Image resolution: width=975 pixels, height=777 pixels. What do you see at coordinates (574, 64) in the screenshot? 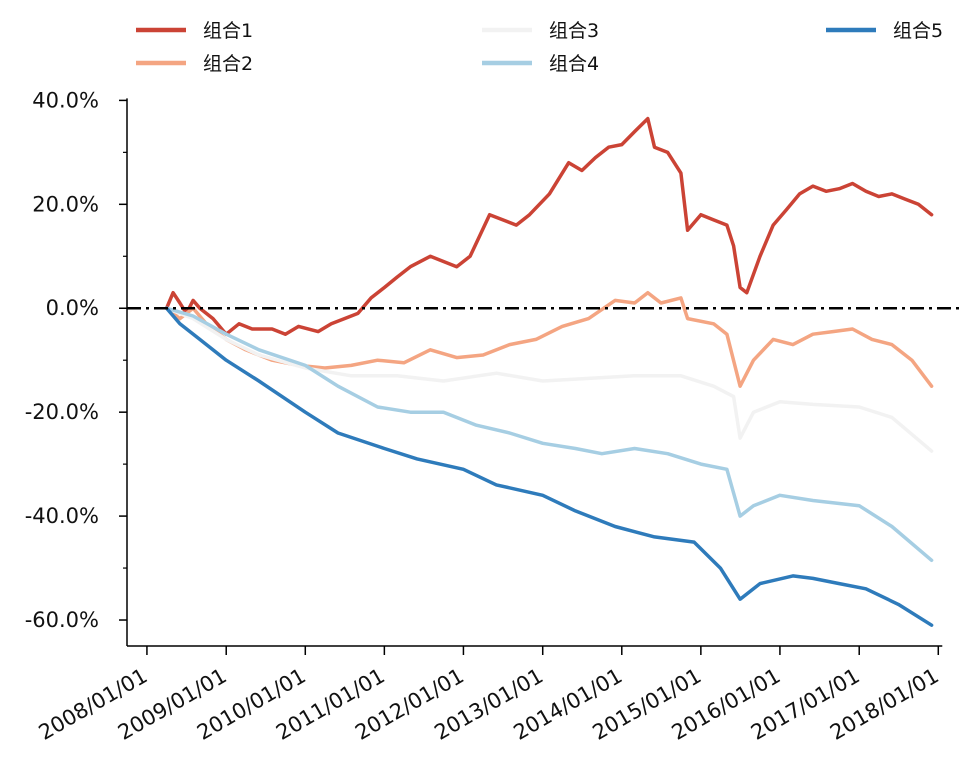
I see `legend-label: 组合4` at bounding box center [574, 64].